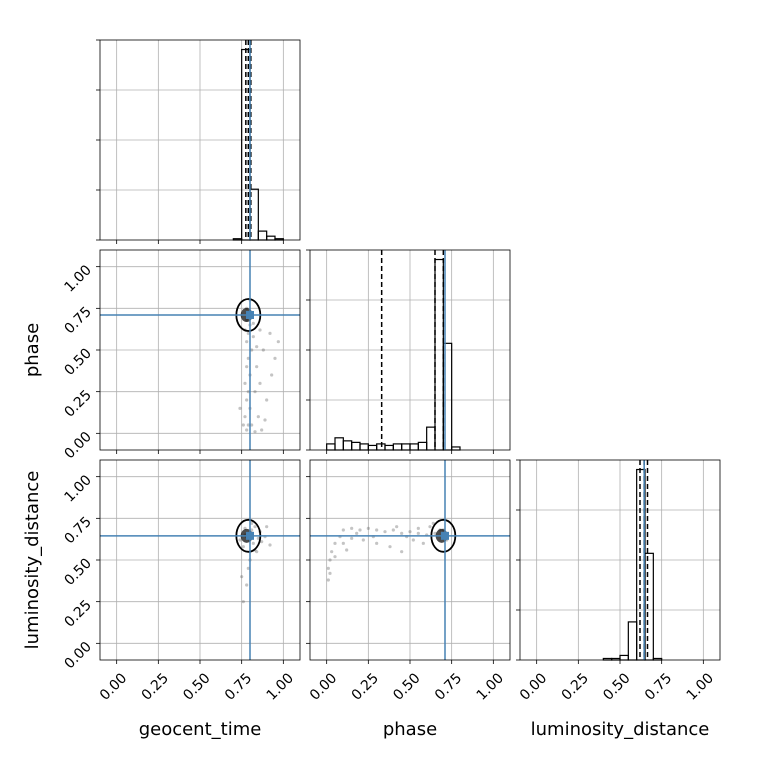 This screenshot has width=760, height=760. What do you see at coordinates (406, 686) in the screenshot?
I see `scatter-phase-vs-luminosity_distance-xtick-label-2: 0.50` at bounding box center [406, 686].